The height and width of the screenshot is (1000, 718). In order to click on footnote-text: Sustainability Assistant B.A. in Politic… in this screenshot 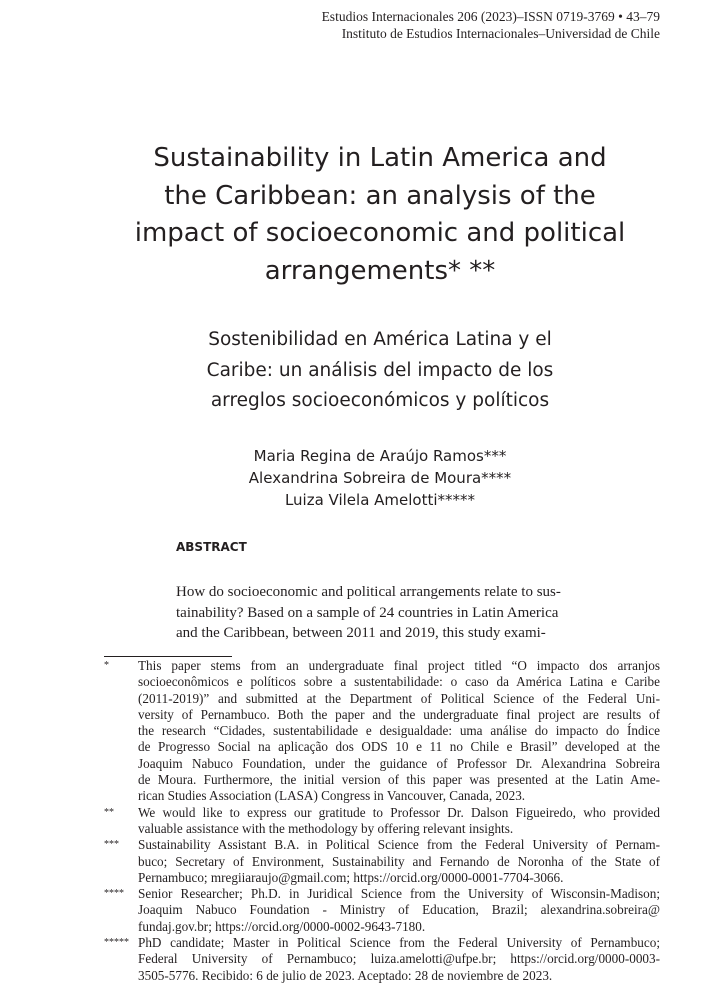, I will do `click(399, 861)`.